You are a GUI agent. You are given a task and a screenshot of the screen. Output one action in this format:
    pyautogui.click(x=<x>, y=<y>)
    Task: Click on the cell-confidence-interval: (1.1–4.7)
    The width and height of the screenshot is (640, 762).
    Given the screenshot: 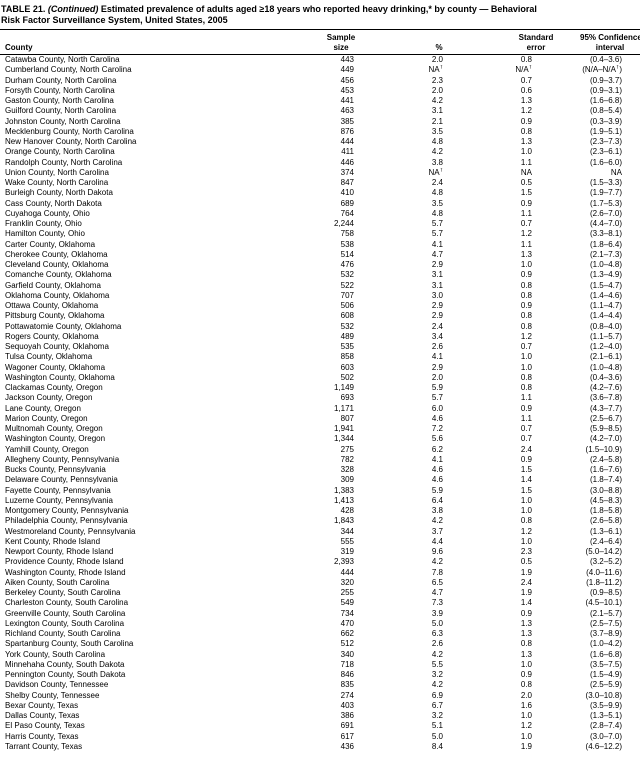 What is the action you would take?
    pyautogui.click(x=605, y=305)
    